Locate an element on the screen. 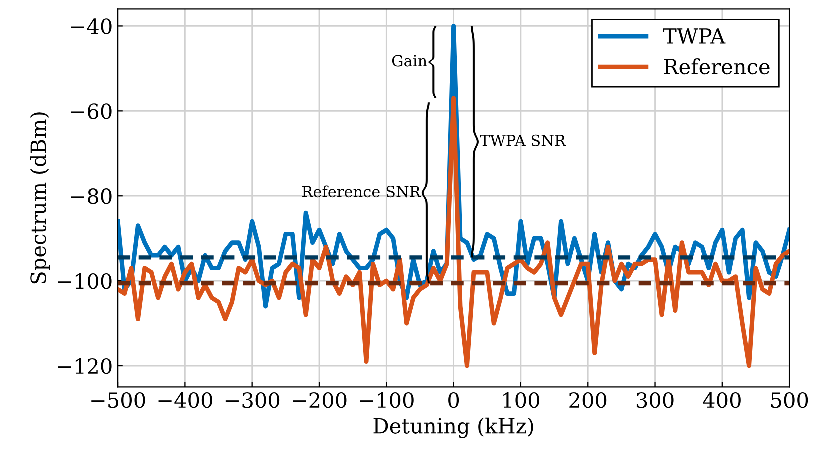 The width and height of the screenshot is (814, 461). y-axis-title: Spectrum (dBm) is located at coordinates (40, 198).